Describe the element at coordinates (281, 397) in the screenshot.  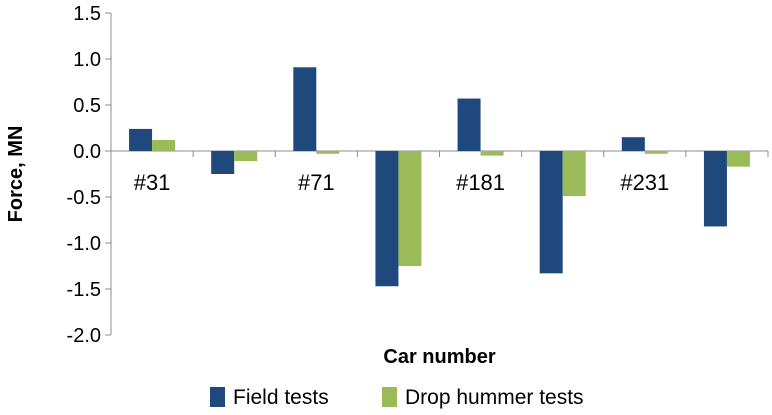
I see `legend-label: Field tests` at that location.